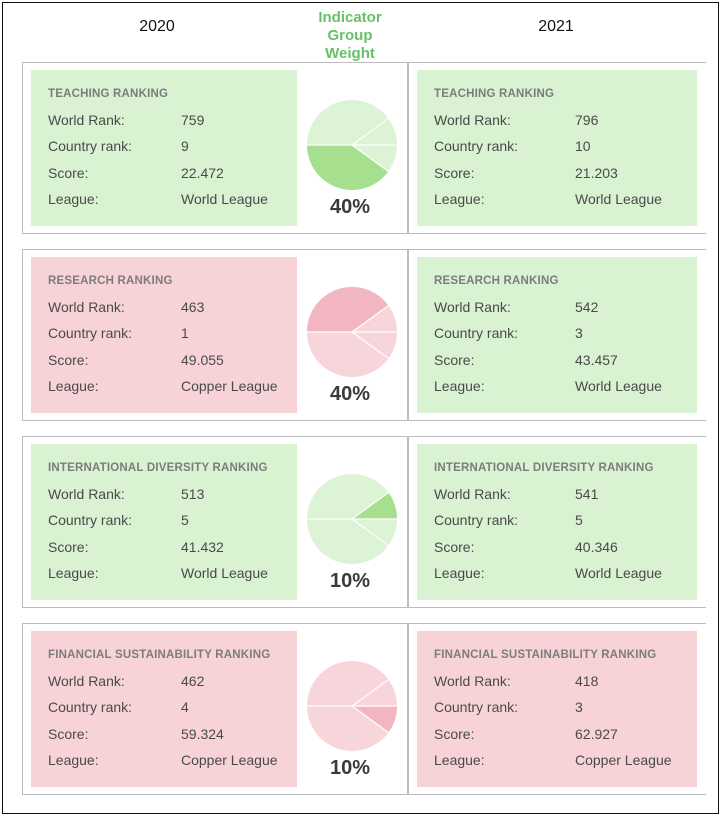  Describe the element at coordinates (587, 120) in the screenshot. I see `world-rank-value: 796` at that location.